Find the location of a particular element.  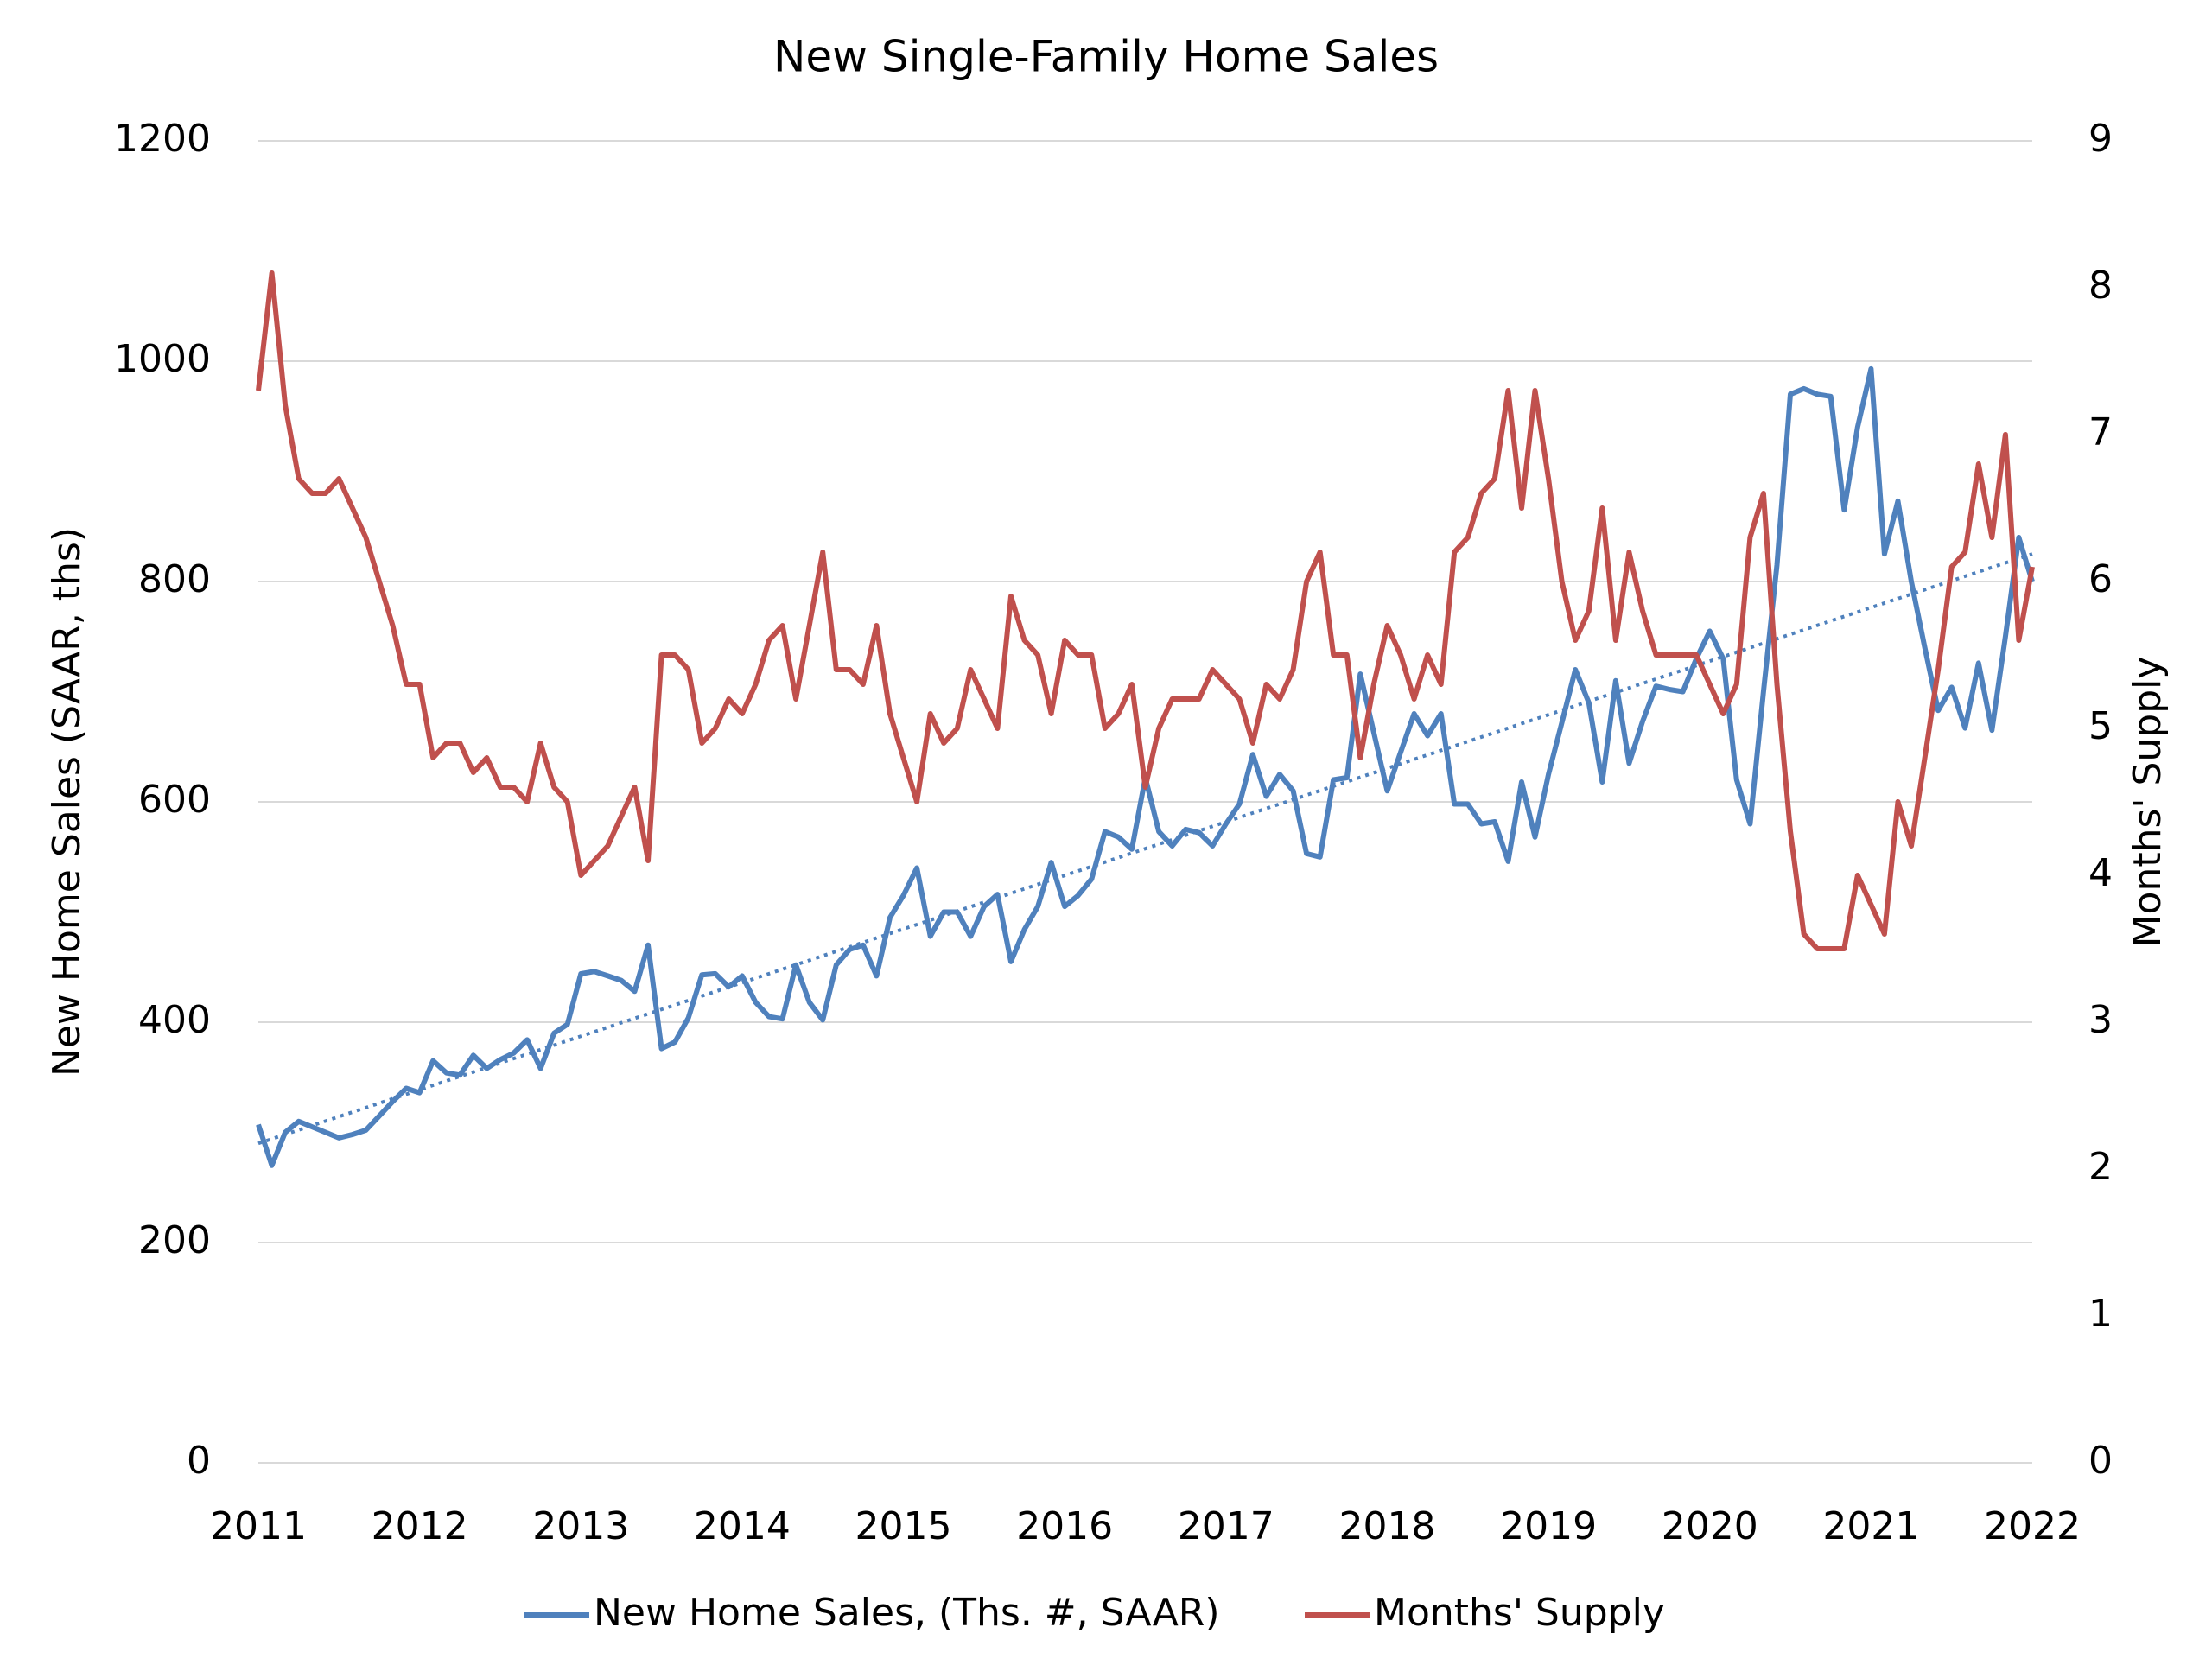

y-tick-label: 600 is located at coordinates (174, 800).